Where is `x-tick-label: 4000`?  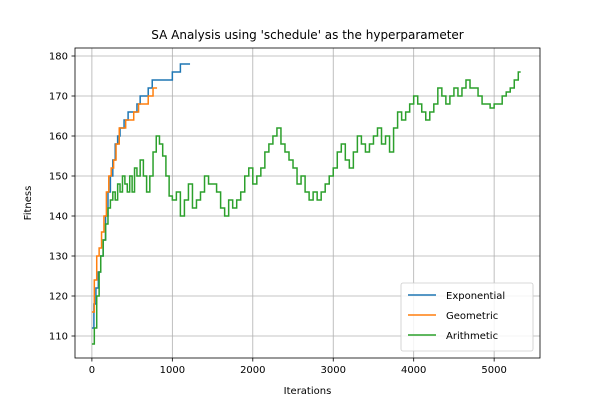
x-tick-label: 4000 is located at coordinates (413, 370).